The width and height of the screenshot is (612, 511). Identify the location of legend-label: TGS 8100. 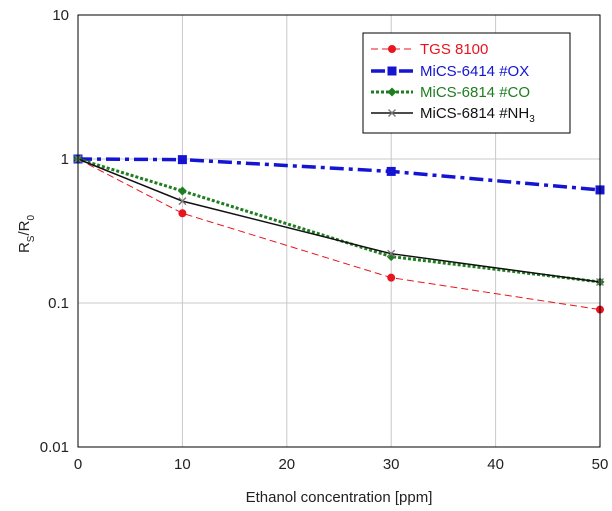
(454, 49).